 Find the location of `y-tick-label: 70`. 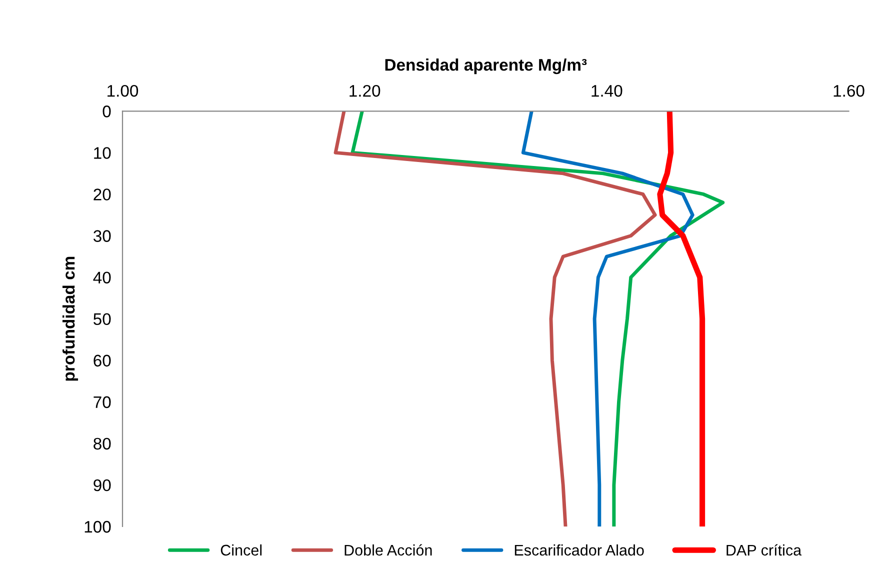

y-tick-label: 70 is located at coordinates (102, 402).